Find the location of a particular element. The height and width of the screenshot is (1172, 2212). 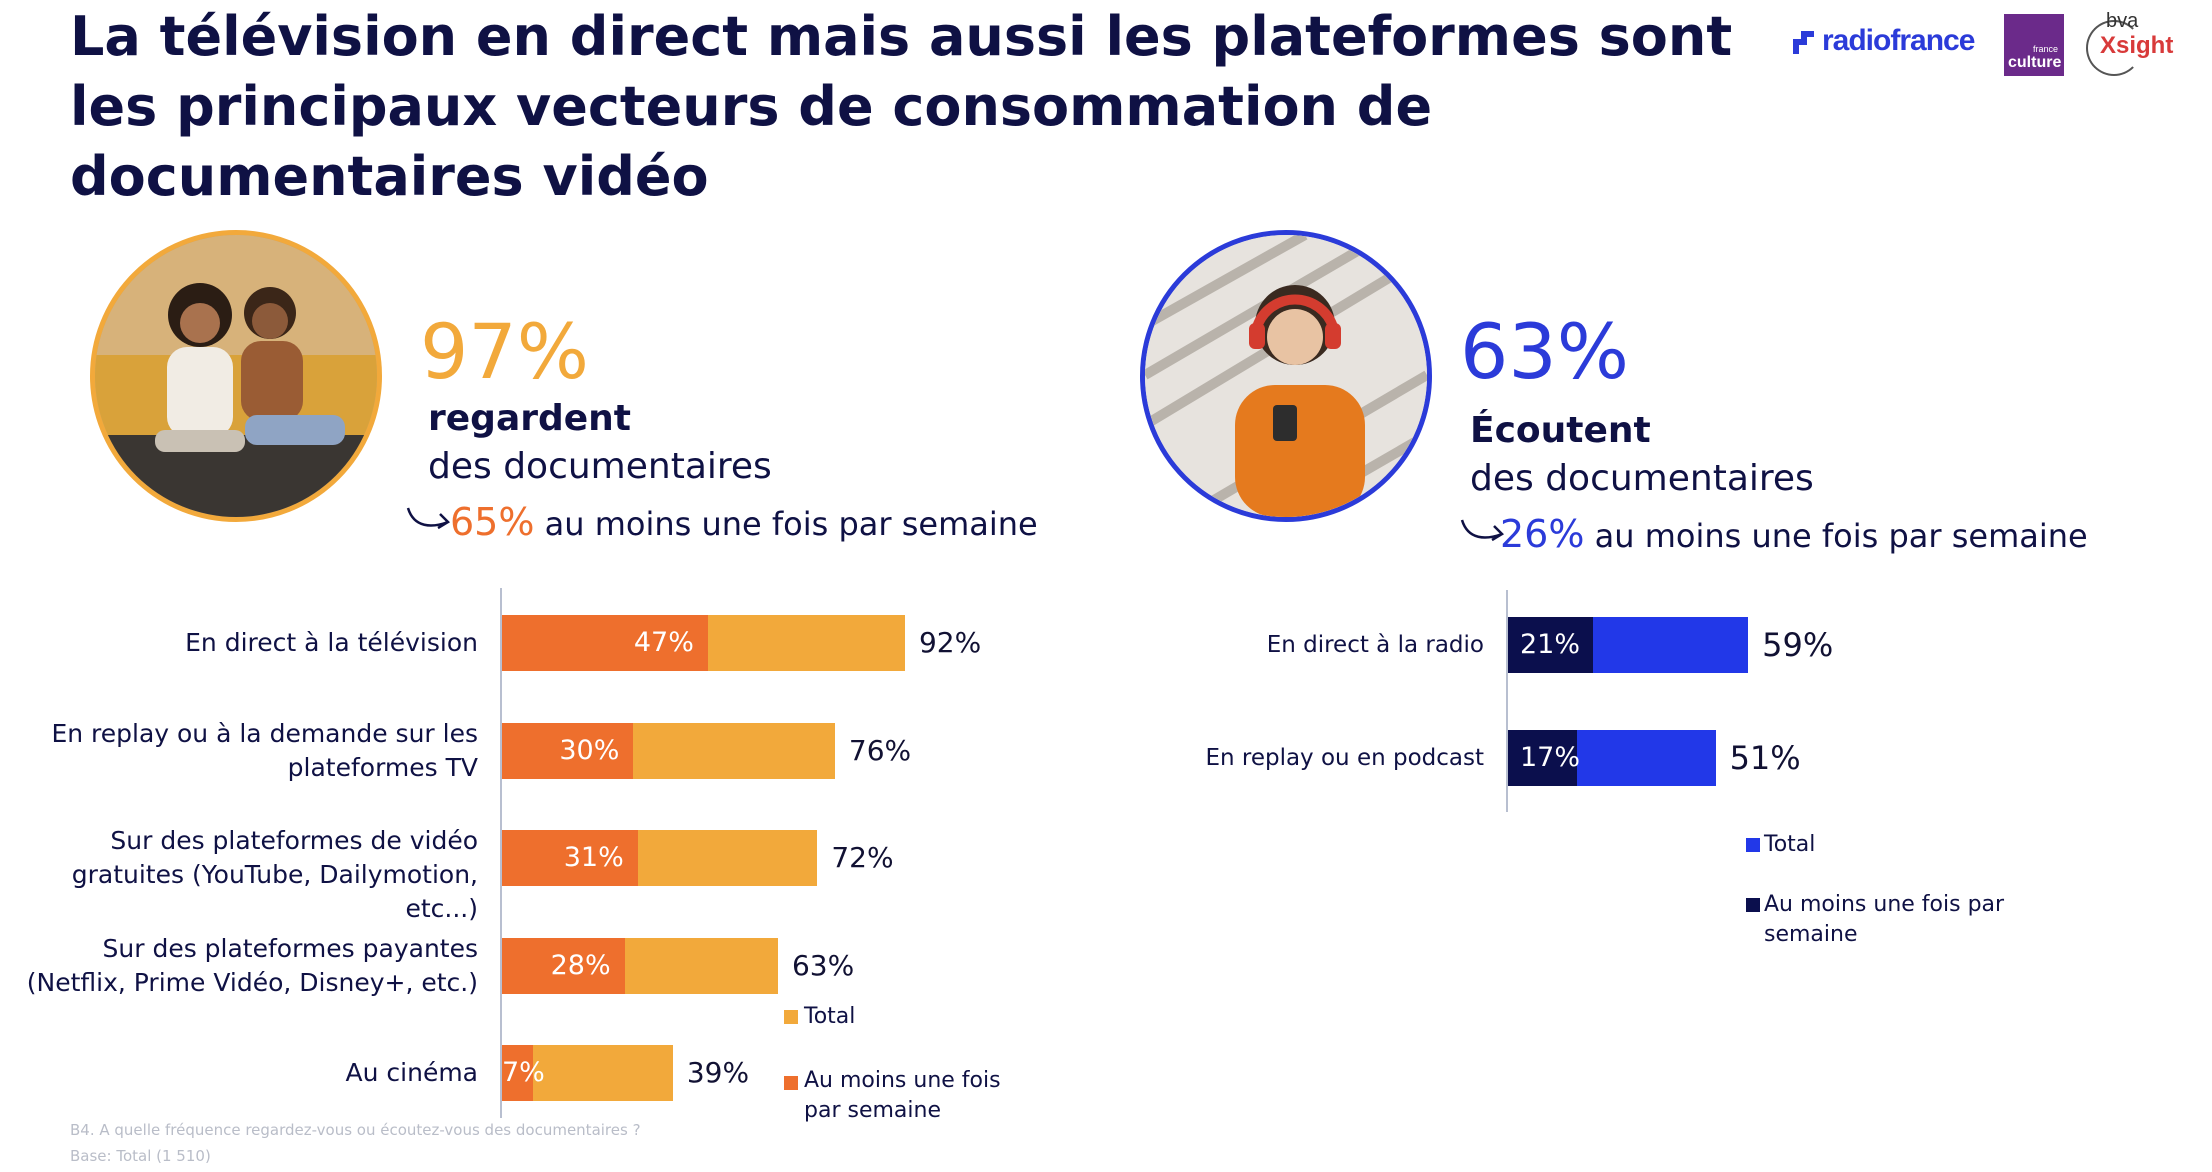

audio-weekly-line: 26% au moins une fois par semaine is located at coordinates (1794, 534).